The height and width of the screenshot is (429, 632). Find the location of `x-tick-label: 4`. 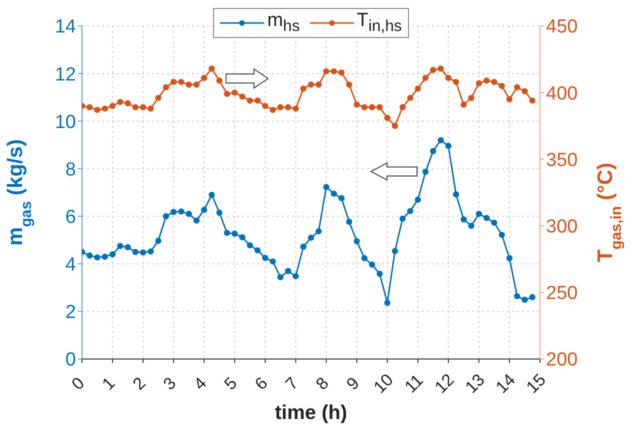

x-tick-label: 4 is located at coordinates (200, 384).